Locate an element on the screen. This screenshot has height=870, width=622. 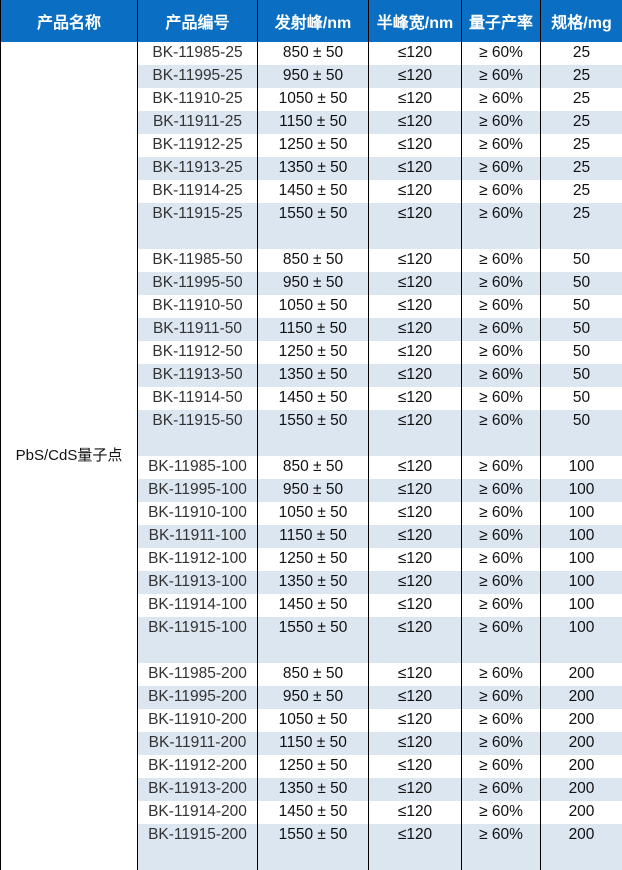
code-cell: BK-11912-200 is located at coordinates (198, 766).